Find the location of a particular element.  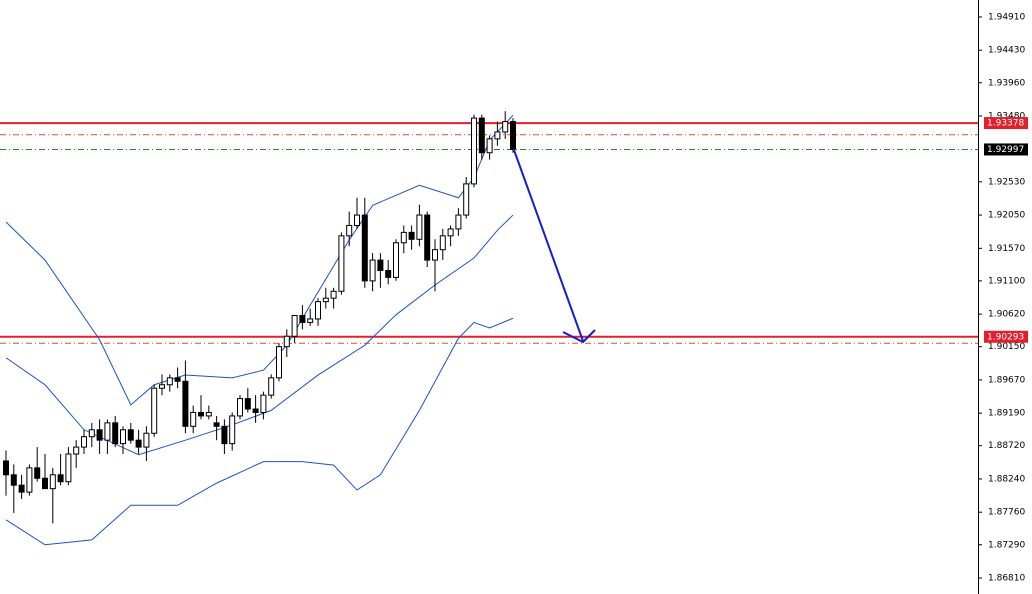

y-tick-label: 1.88240 is located at coordinates (1006, 479).